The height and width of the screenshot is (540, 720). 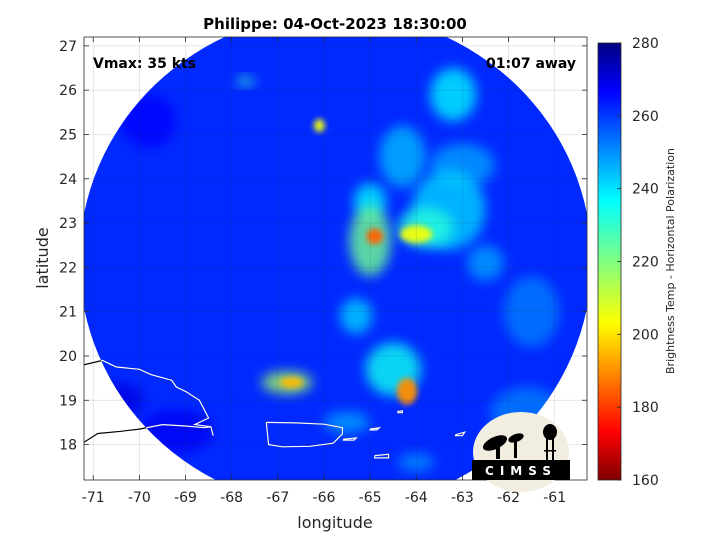 I want to click on time-away-annotation: 01:07 away, so click(x=531, y=64).